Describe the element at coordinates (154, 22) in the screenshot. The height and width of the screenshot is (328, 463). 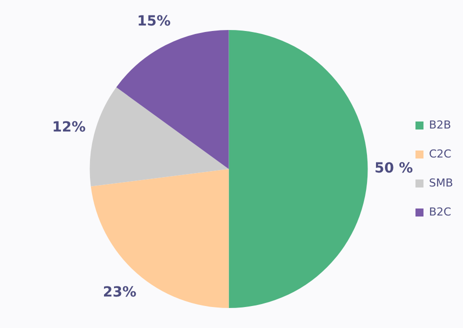
I see `data-label: 15%` at that location.